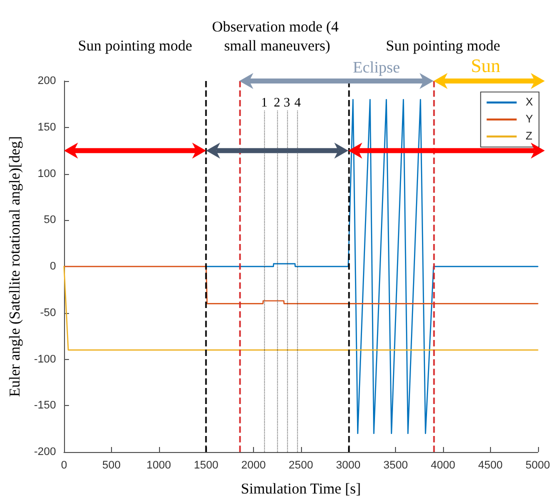  Describe the element at coordinates (45, 452) in the screenshot. I see `y-tick-label: -200` at that location.